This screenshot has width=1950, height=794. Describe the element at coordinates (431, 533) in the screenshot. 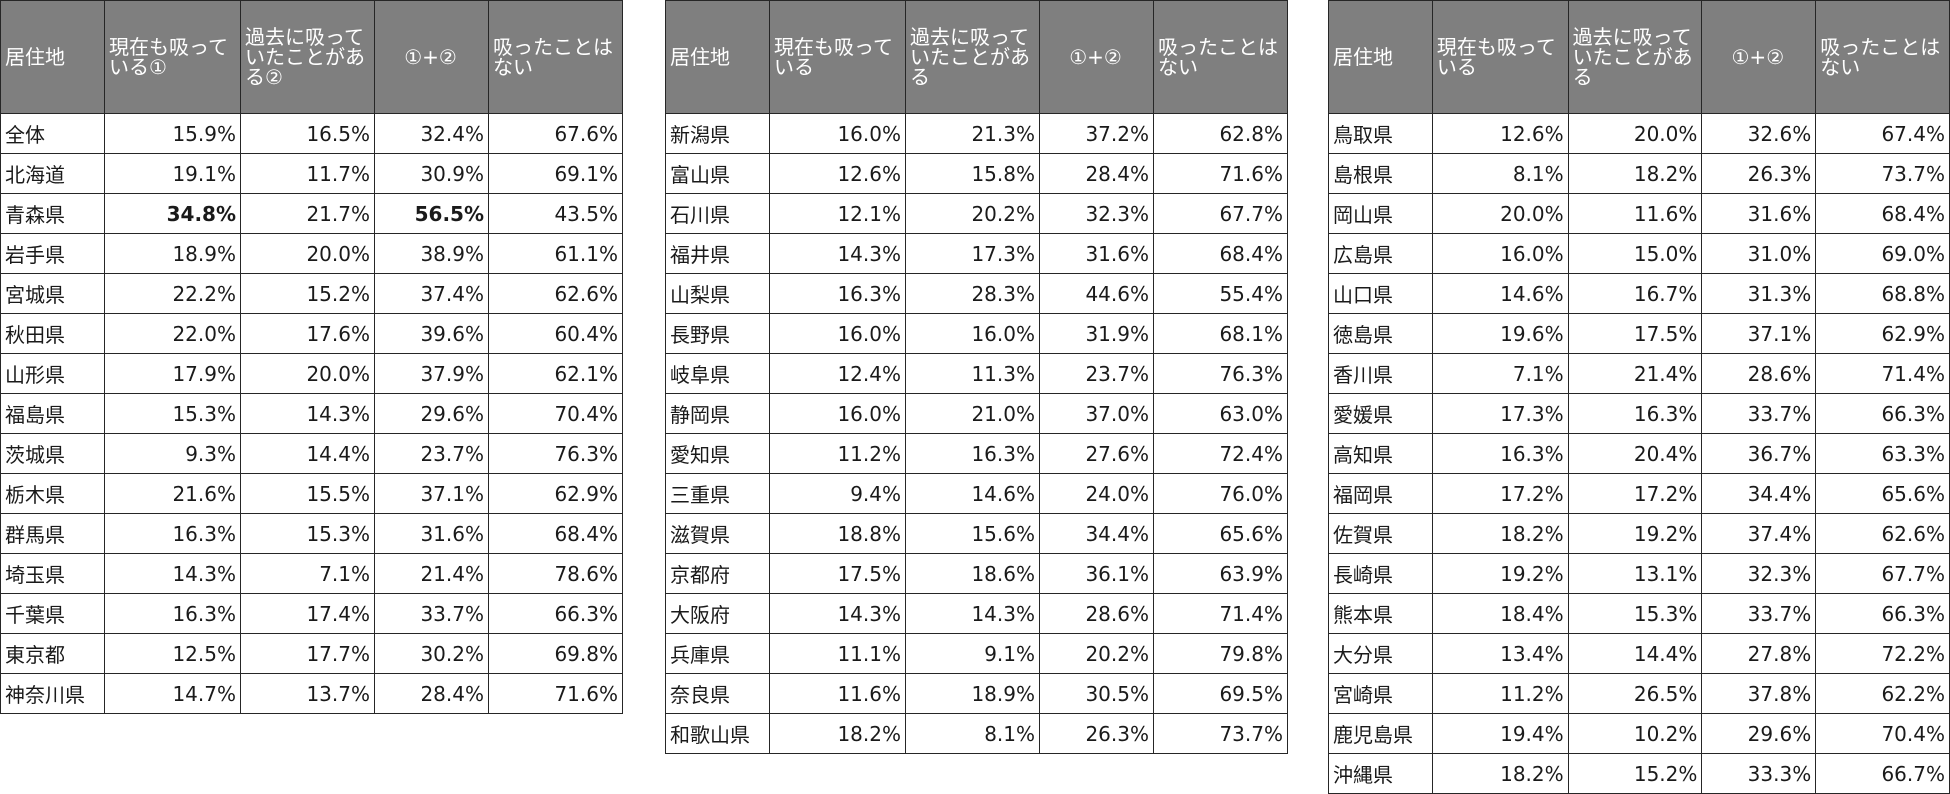

I see `sum-cell: 31.6%` at that location.